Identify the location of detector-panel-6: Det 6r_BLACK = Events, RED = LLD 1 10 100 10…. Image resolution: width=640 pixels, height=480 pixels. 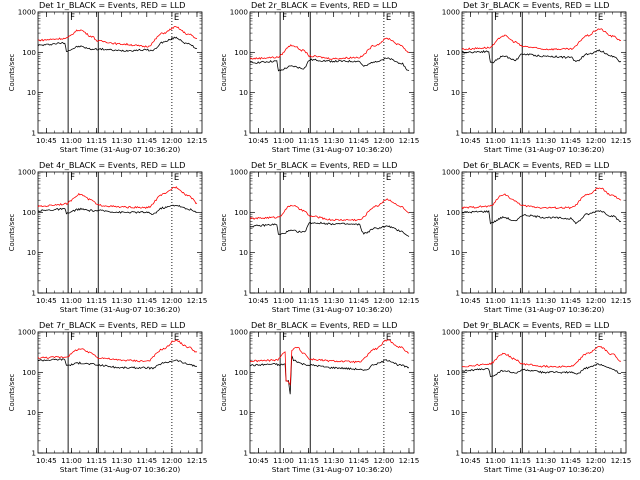
(531, 237).